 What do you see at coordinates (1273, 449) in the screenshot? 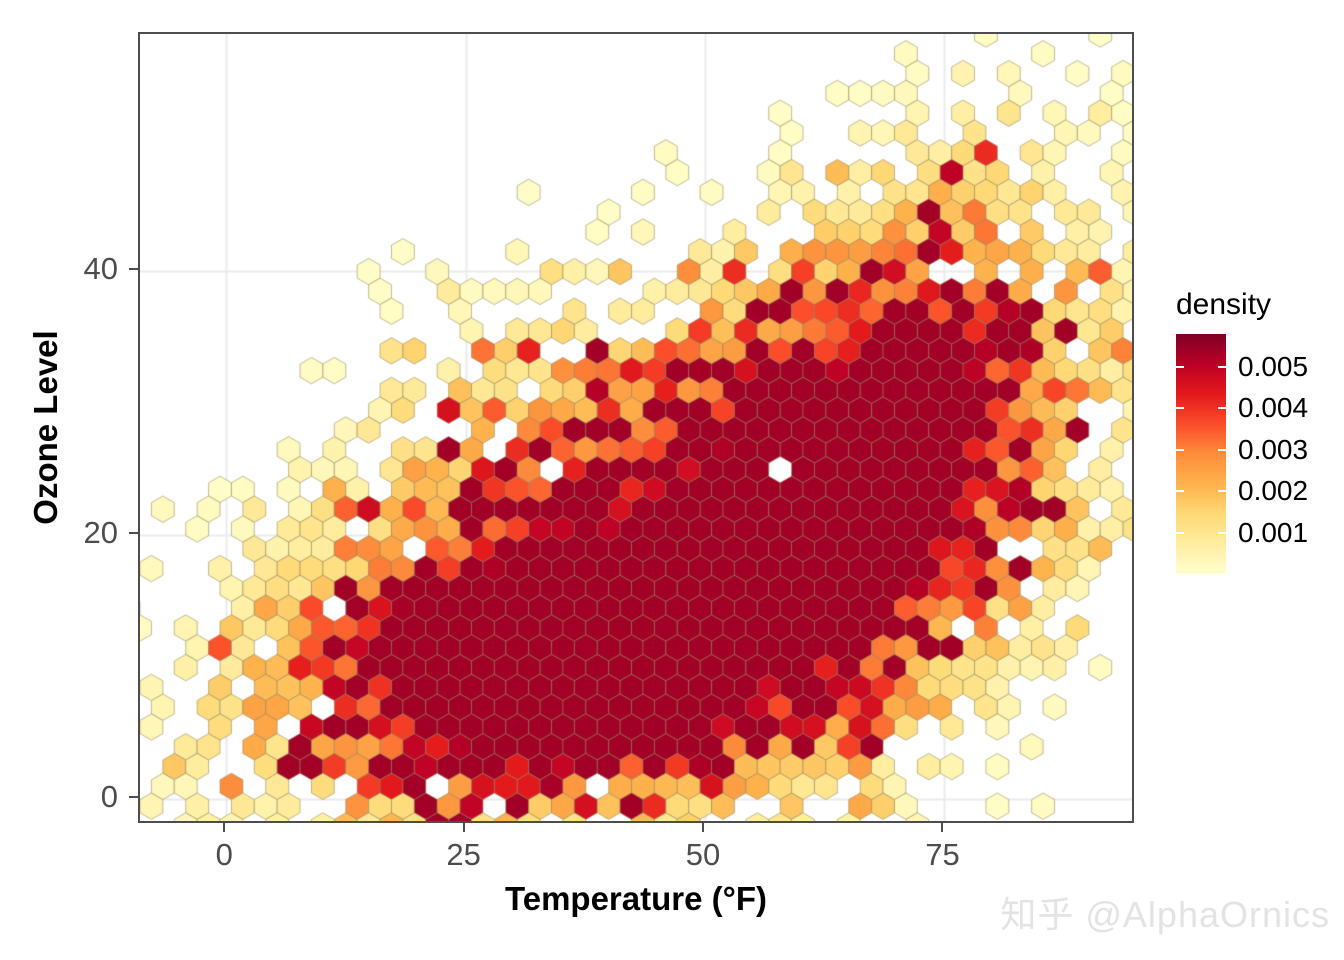
I see `legend-tick-label: 0.003` at bounding box center [1273, 449].